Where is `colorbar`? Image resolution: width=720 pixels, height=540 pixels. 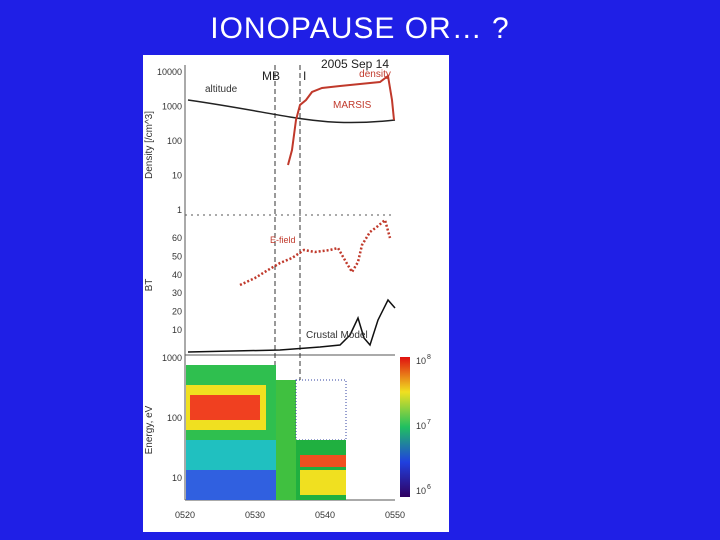
colorbar is located at coordinates (405, 427).